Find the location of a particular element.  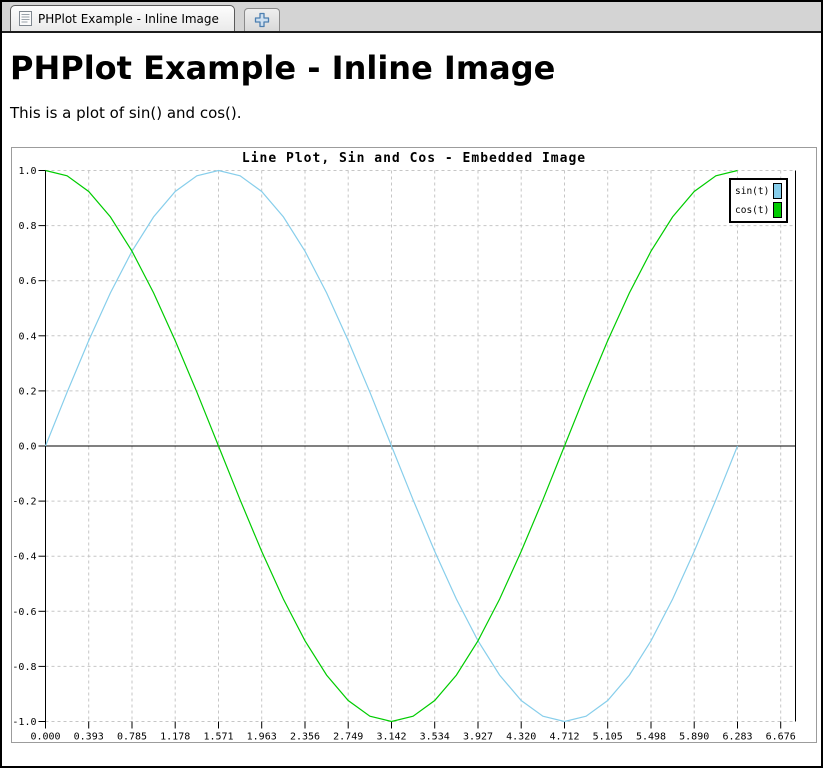

svg-text: -0.8 is located at coordinates (24, 667).